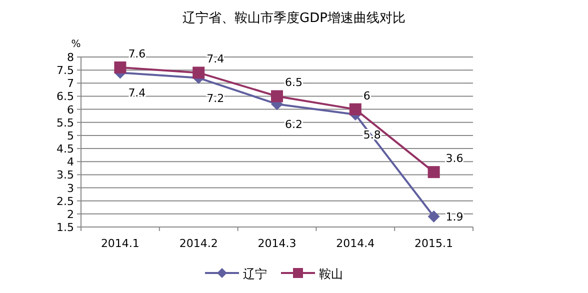 This screenshot has width=588, height=293. What do you see at coordinates (277, 243) in the screenshot?
I see `x-tick-label: 2014.3` at bounding box center [277, 243].